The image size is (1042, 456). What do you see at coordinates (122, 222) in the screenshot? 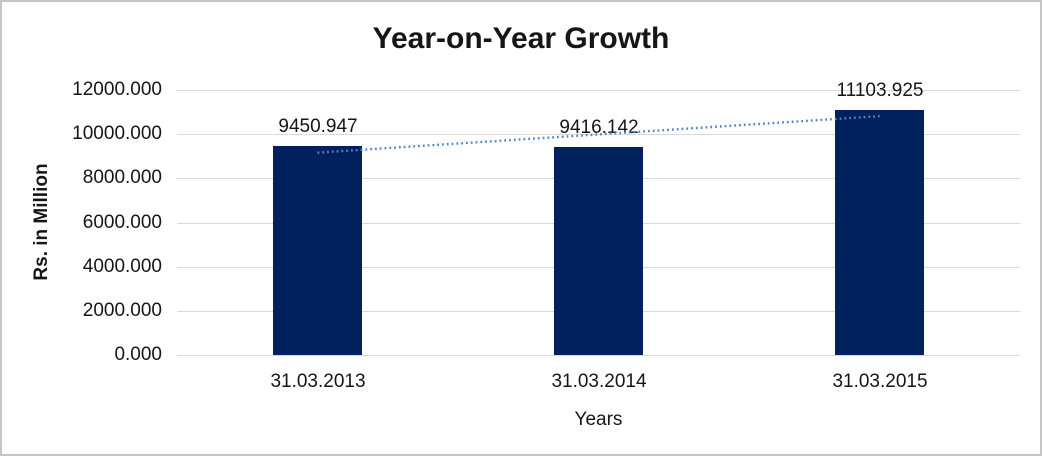
I see `y-axis-tick-label: 6000.000` at bounding box center [122, 222].